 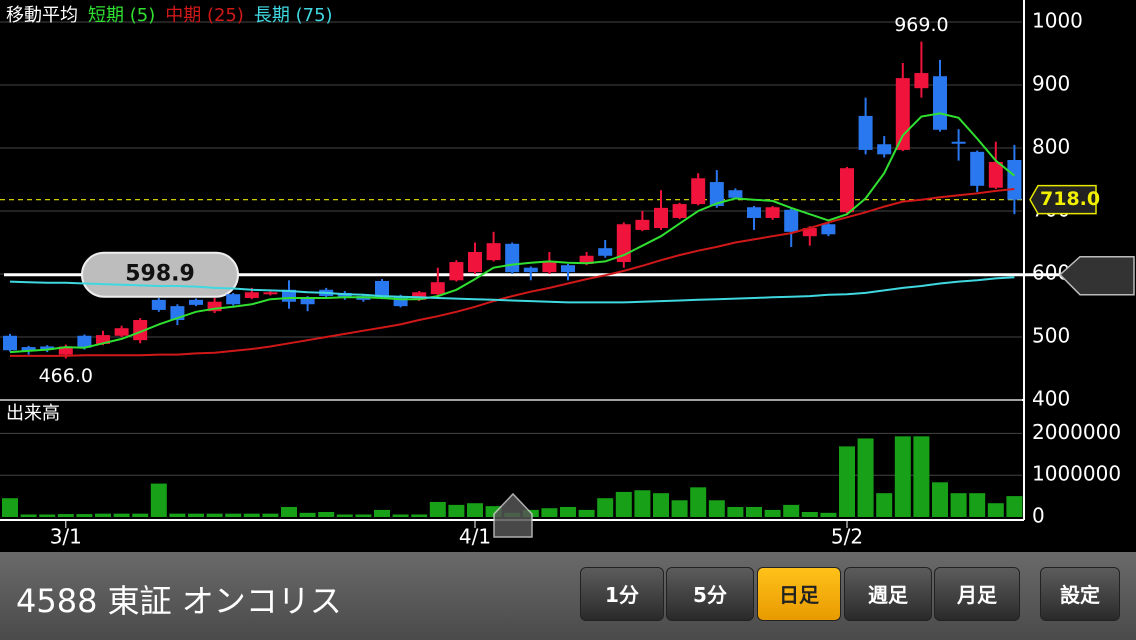 What do you see at coordinates (293, 15) in the screenshot?
I see `legend-entry: 長期 (75)` at bounding box center [293, 15].